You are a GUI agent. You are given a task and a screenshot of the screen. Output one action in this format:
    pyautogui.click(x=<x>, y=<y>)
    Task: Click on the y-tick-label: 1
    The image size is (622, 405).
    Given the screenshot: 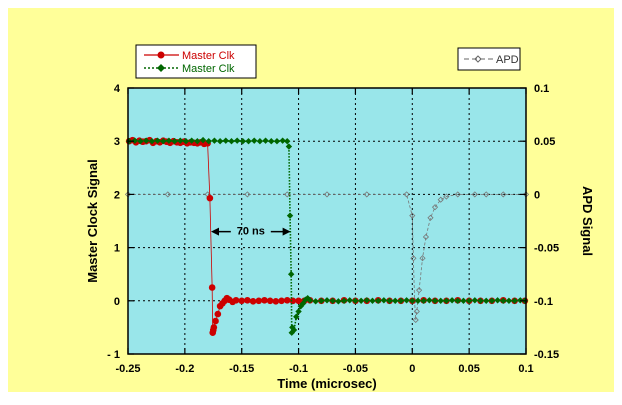 What is the action you would take?
    pyautogui.click(x=117, y=249)
    